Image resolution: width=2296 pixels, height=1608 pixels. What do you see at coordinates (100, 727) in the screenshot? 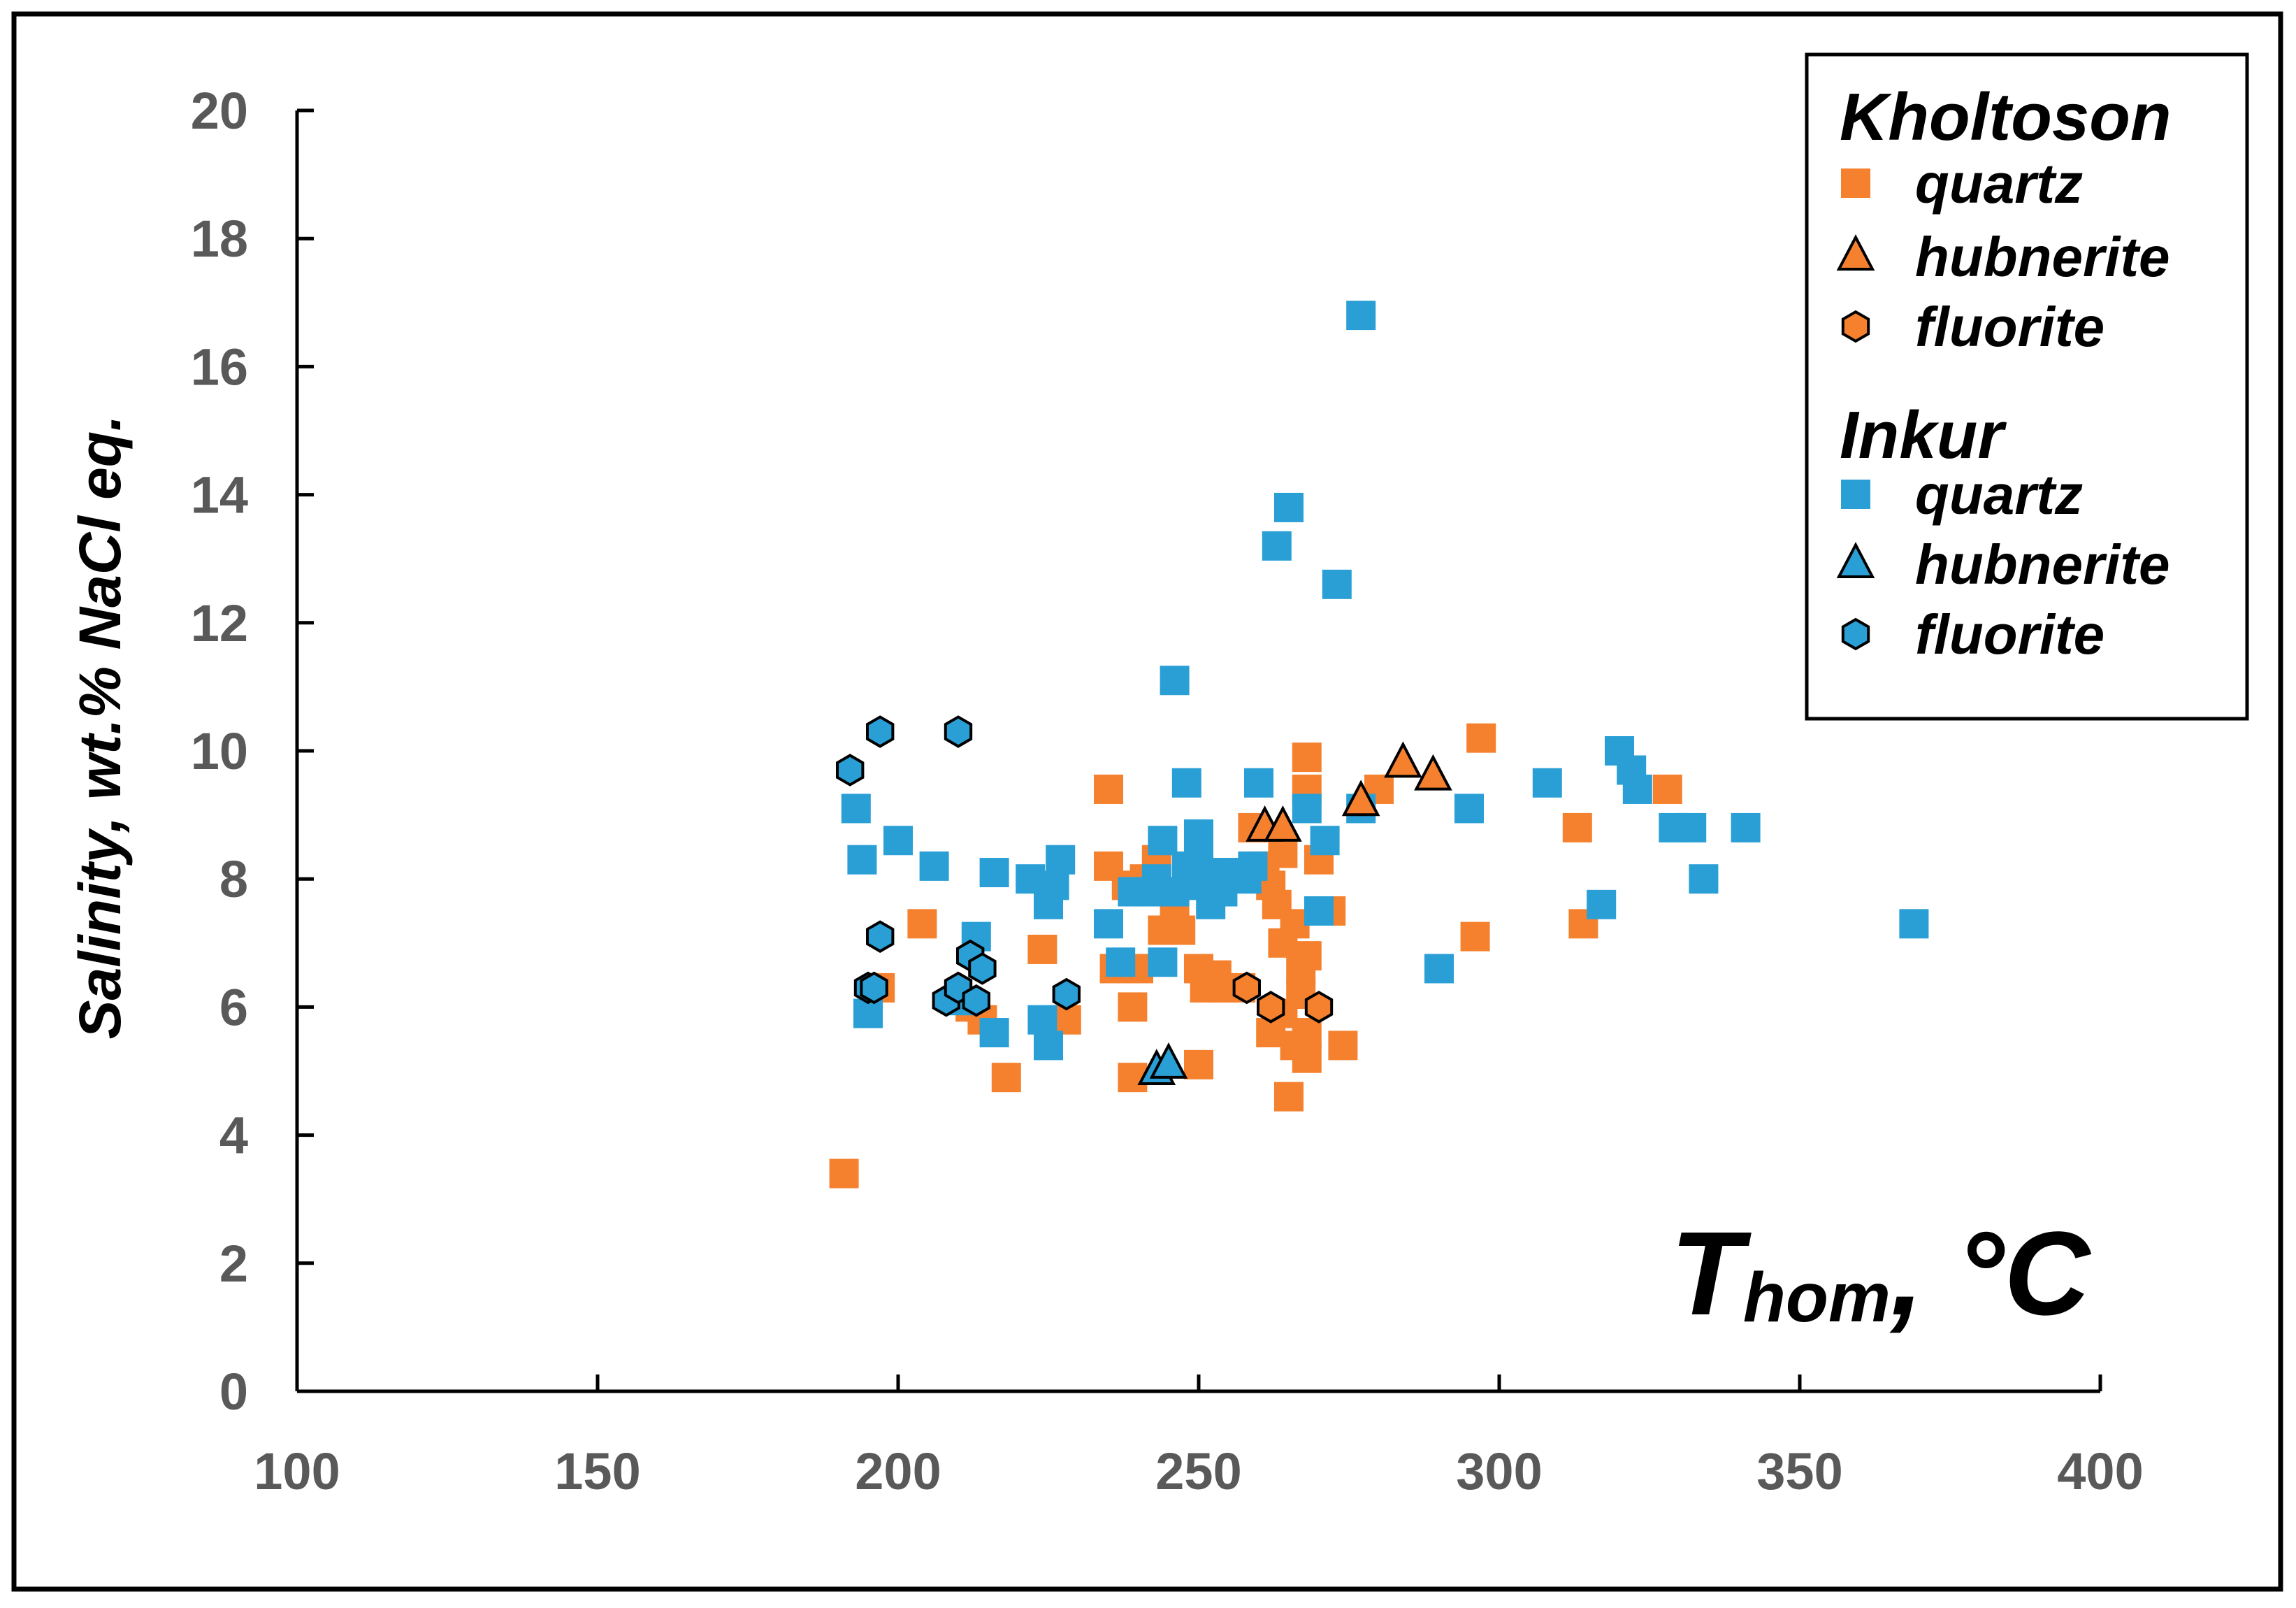
I see `y-axis-label: Salinity, wt.% NaCl eq.` at bounding box center [100, 727].